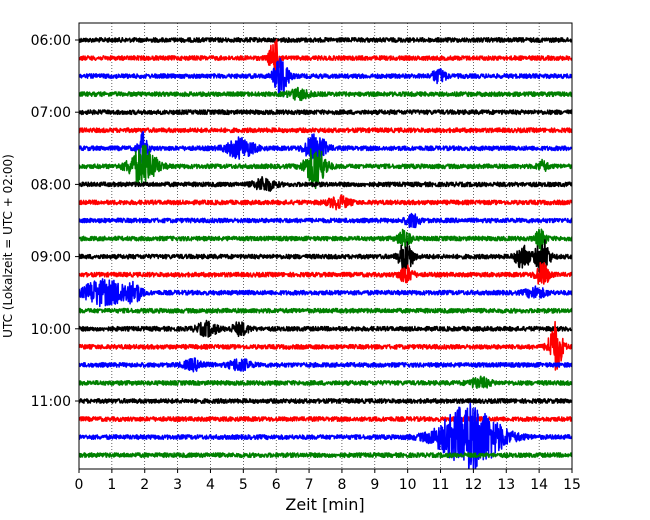 This screenshot has height=520, width=650. What do you see at coordinates (325, 147) in the screenshot?
I see `trace-07:30` at bounding box center [325, 147].